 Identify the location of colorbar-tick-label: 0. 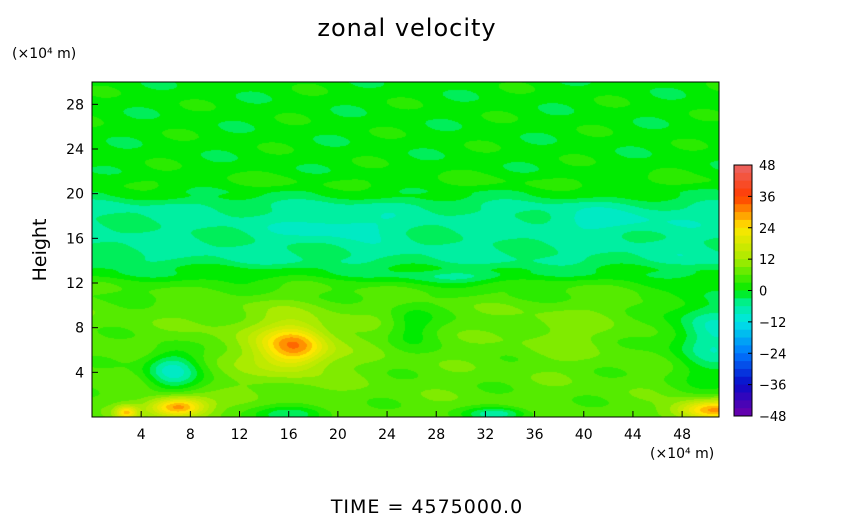
(763, 292).